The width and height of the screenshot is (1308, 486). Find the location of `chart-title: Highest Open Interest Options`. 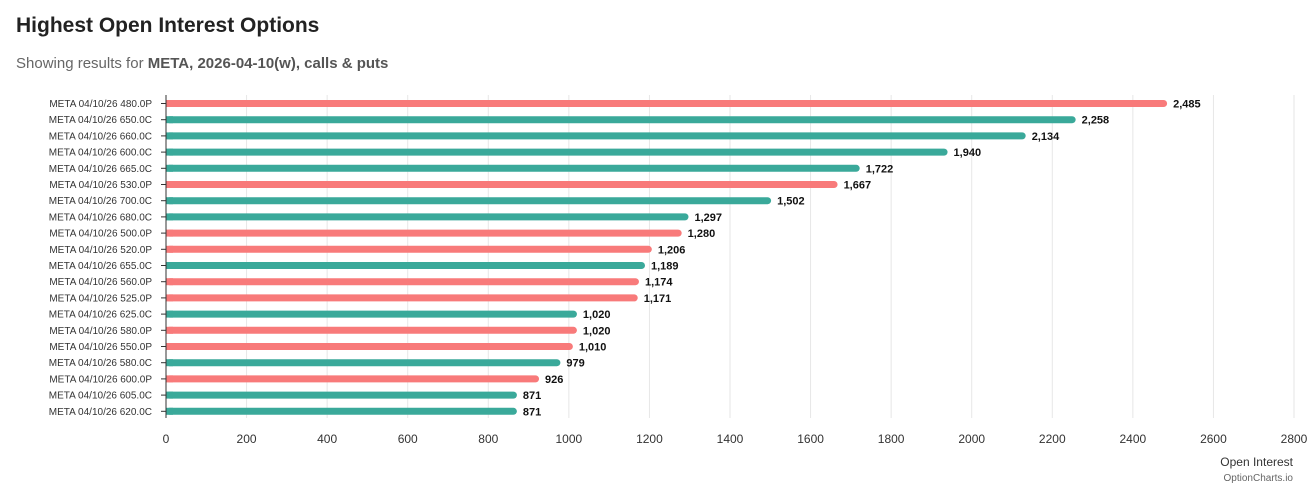

chart-title: Highest Open Interest Options is located at coordinates (168, 25).